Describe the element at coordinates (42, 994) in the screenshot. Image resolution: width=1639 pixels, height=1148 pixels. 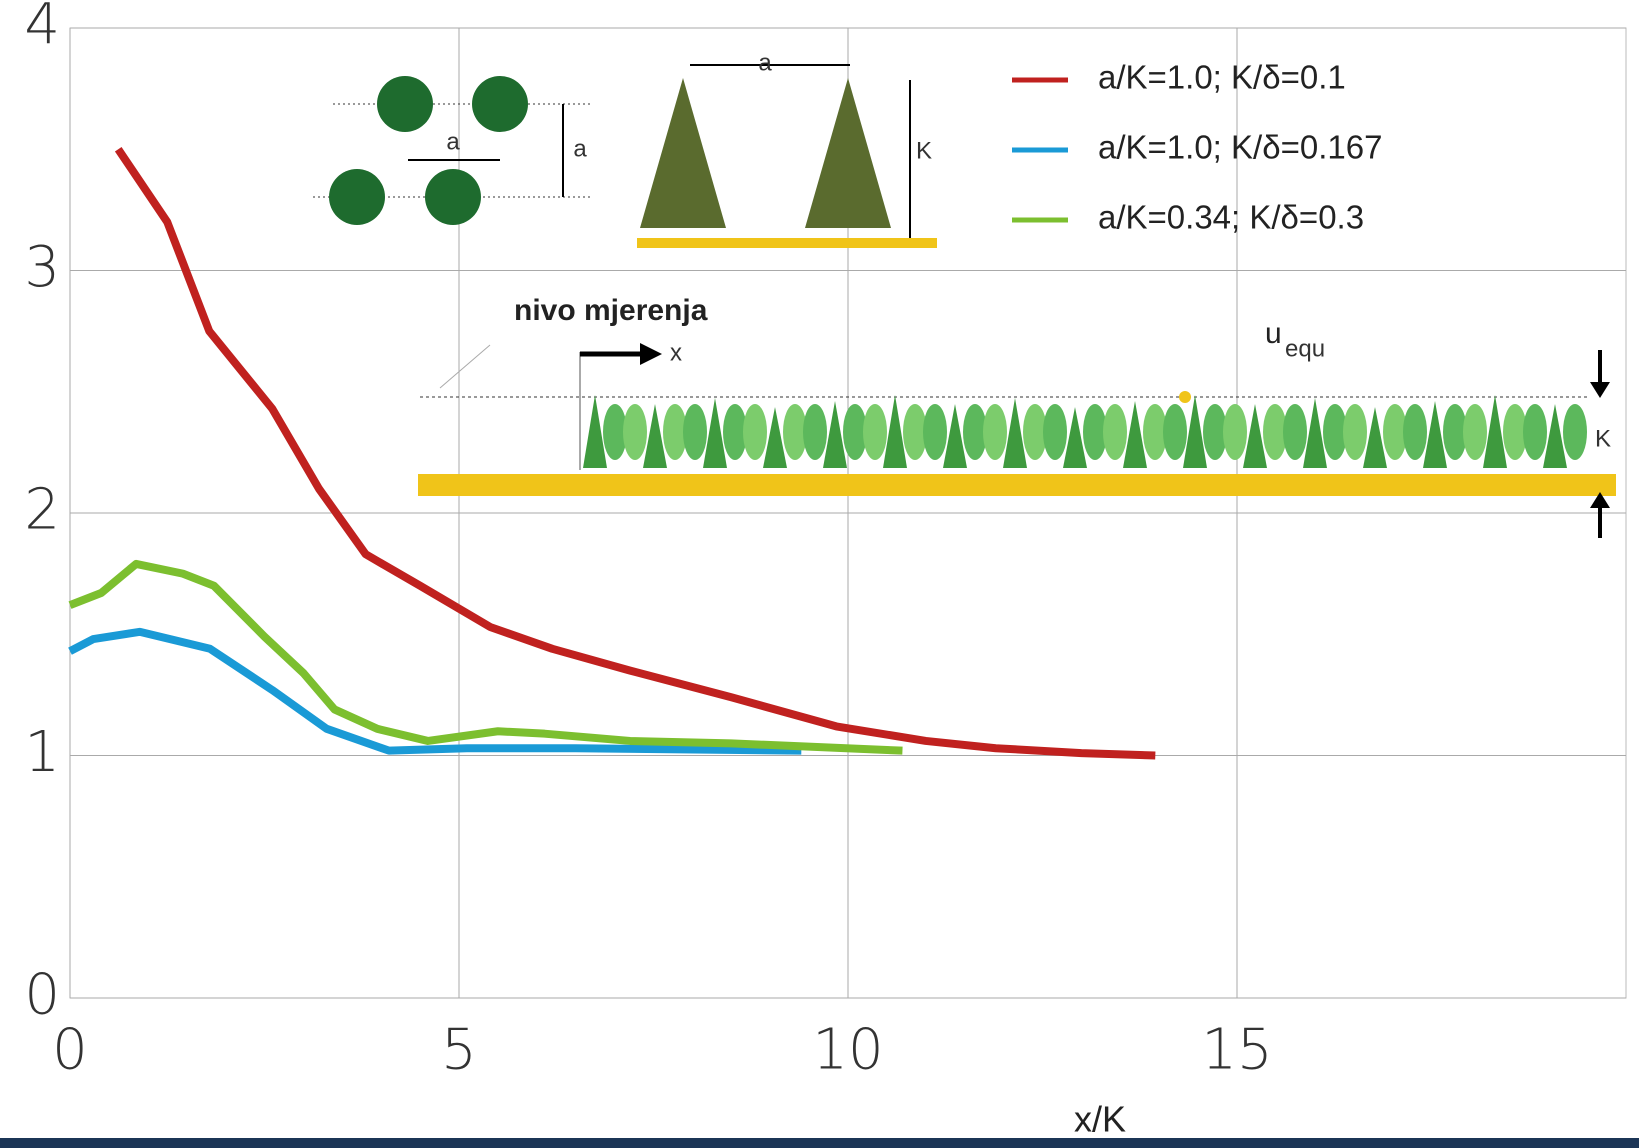
I see `y-tick-label: 0` at that location.